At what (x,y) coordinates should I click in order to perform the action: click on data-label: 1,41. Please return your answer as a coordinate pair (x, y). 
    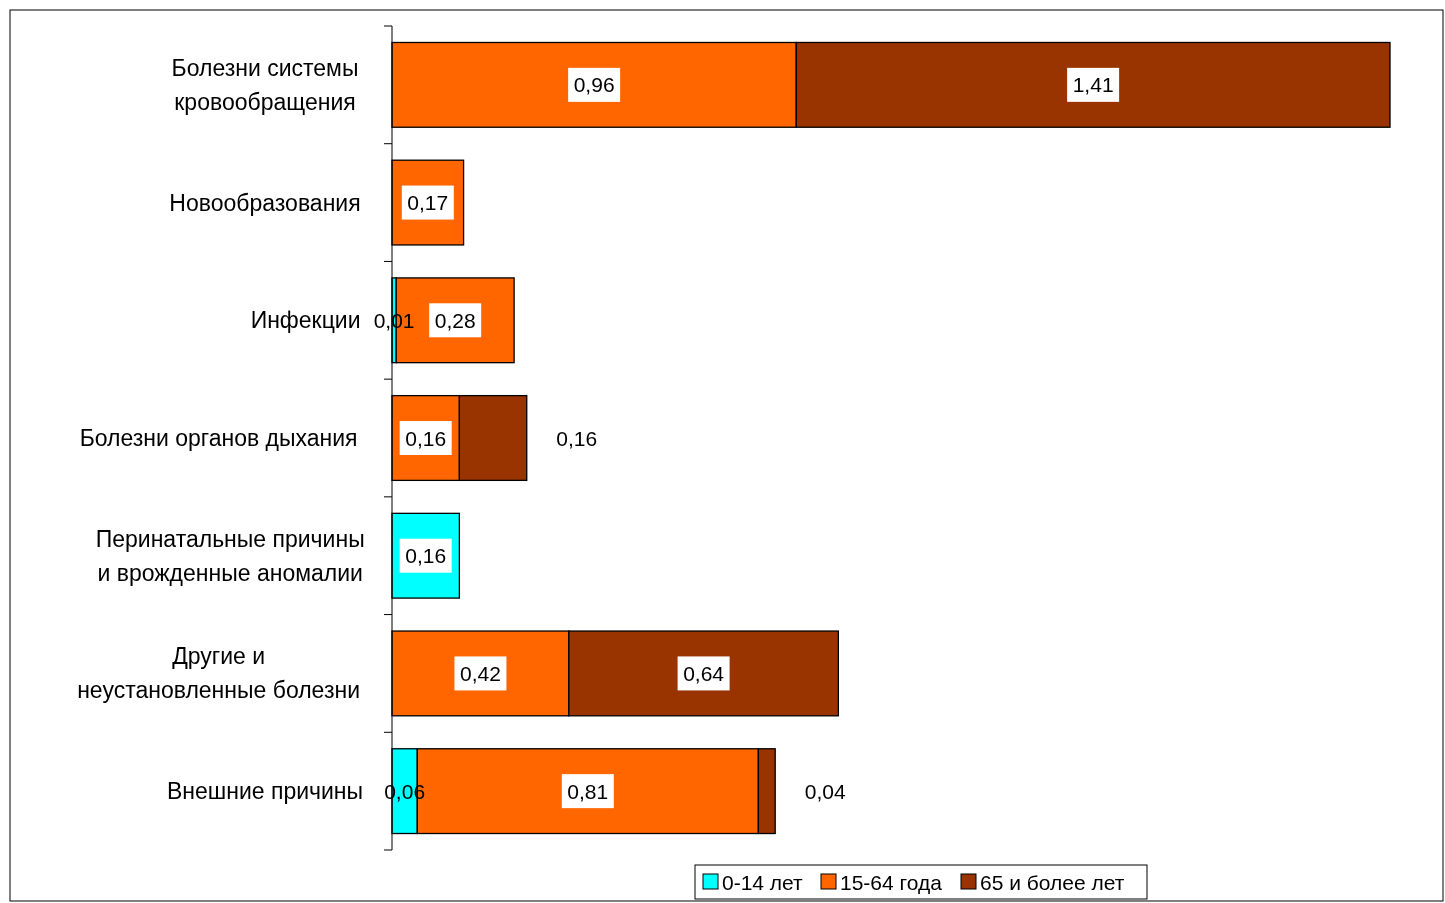
    Looking at the image, I should click on (1093, 85).